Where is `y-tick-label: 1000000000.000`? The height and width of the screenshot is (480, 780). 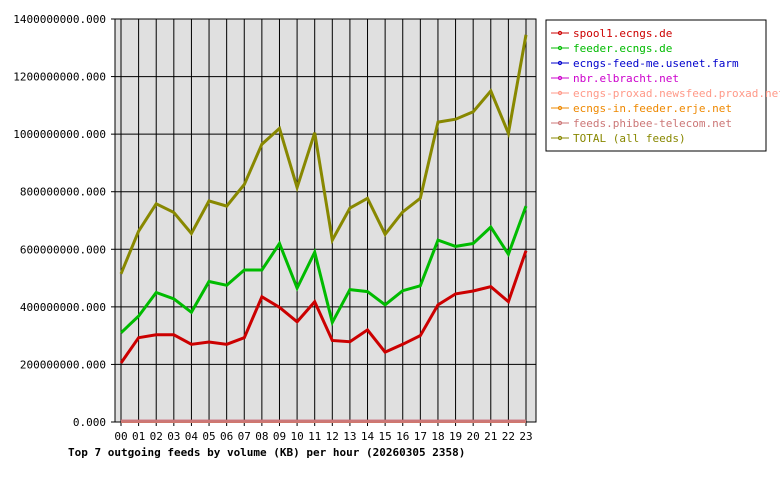
y-tick-label: 1000000000.000 is located at coordinates (59, 134).